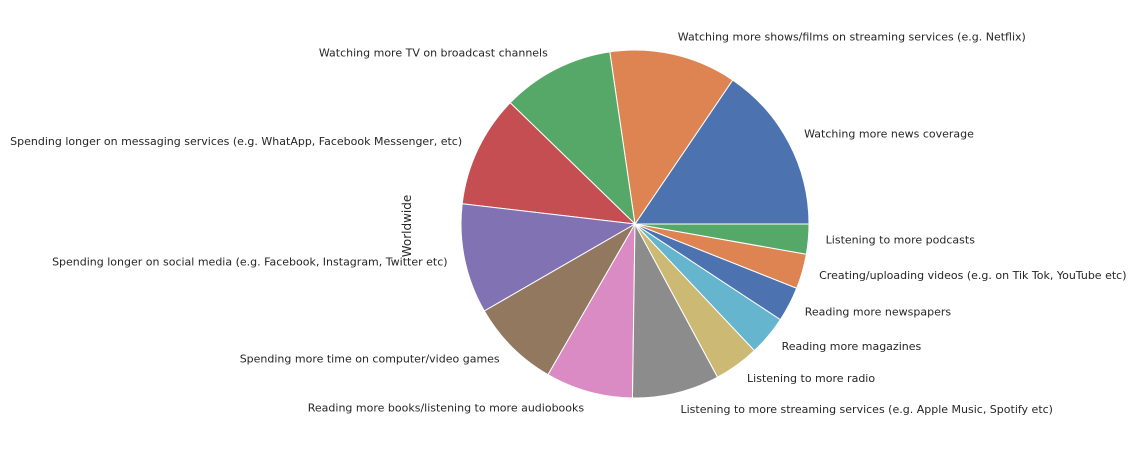  I want to click on slice-label-watching-more-tv-on-broadcast-channels: Watching more TV on broadcast channels, so click(433, 53).